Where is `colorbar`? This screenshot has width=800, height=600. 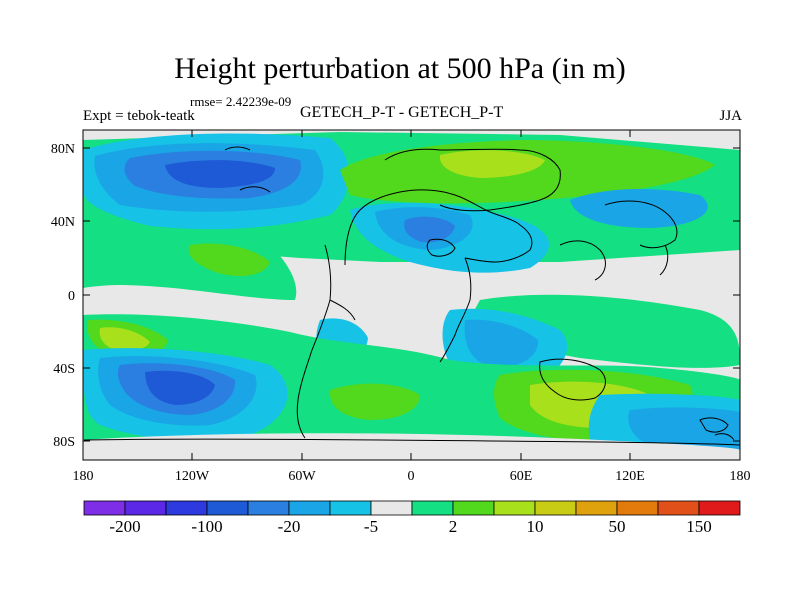 colorbar is located at coordinates (412, 508).